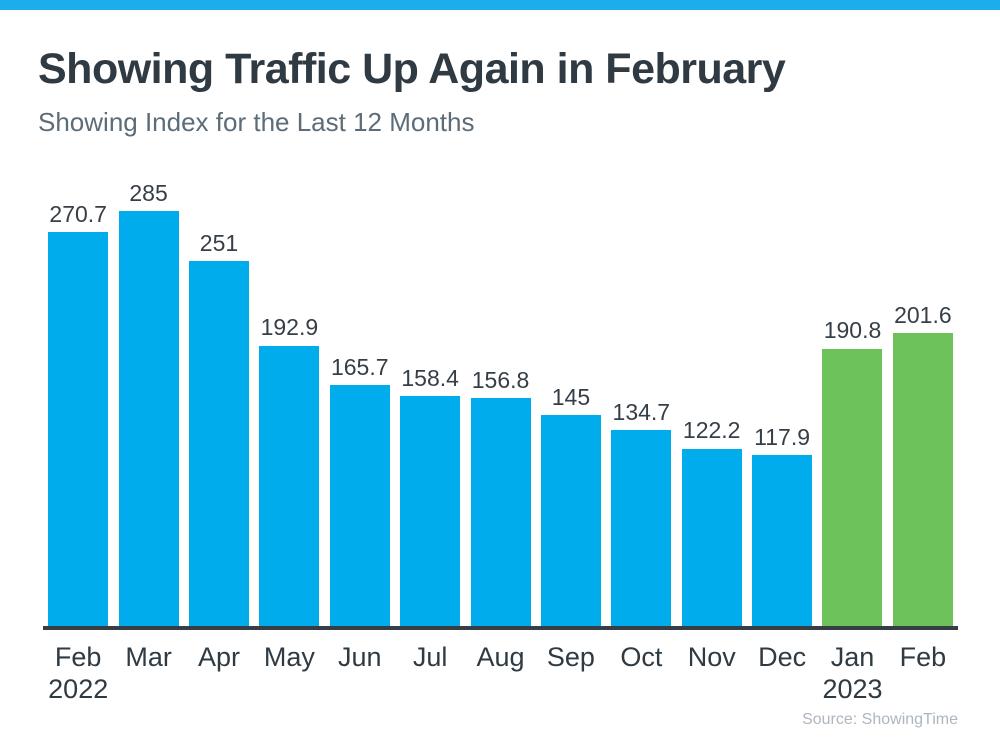 This screenshot has height=750, width=1000. Describe the element at coordinates (500, 379) in the screenshot. I see `bar-value-label: 156.8` at that location.